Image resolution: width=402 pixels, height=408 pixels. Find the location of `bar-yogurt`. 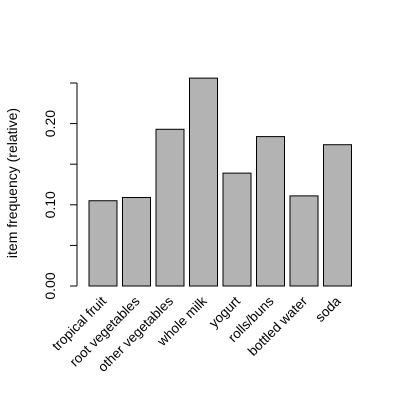

bar-yogurt is located at coordinates (237, 229).